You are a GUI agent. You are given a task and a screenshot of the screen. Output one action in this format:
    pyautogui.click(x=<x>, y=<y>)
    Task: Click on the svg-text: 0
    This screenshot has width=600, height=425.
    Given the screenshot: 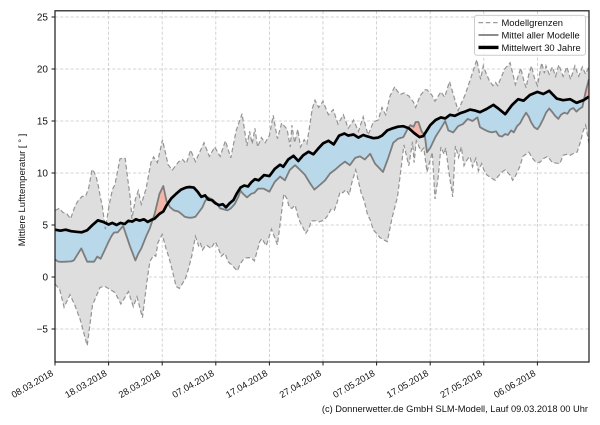 What is the action you would take?
    pyautogui.click(x=45, y=278)
    